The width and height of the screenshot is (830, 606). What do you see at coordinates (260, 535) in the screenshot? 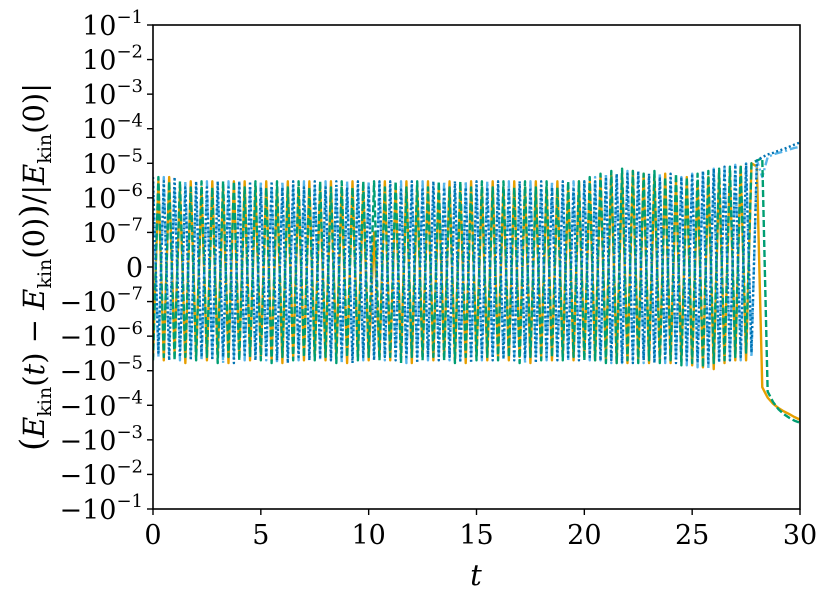
I see `x-tick-label: 5` at bounding box center [260, 535].